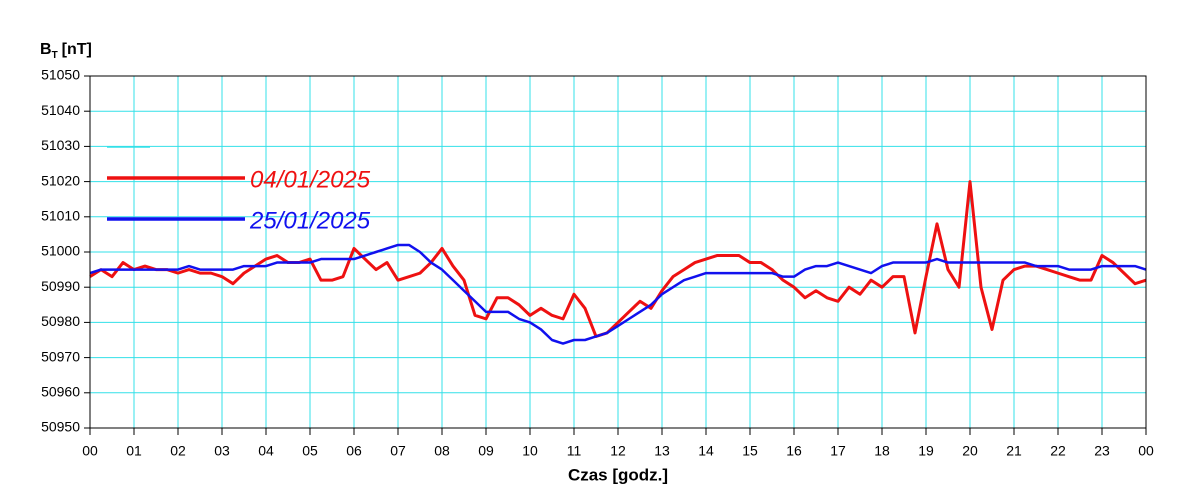 The height and width of the screenshot is (493, 1197). I want to click on legend-label: 04/01/2025, so click(310, 179).